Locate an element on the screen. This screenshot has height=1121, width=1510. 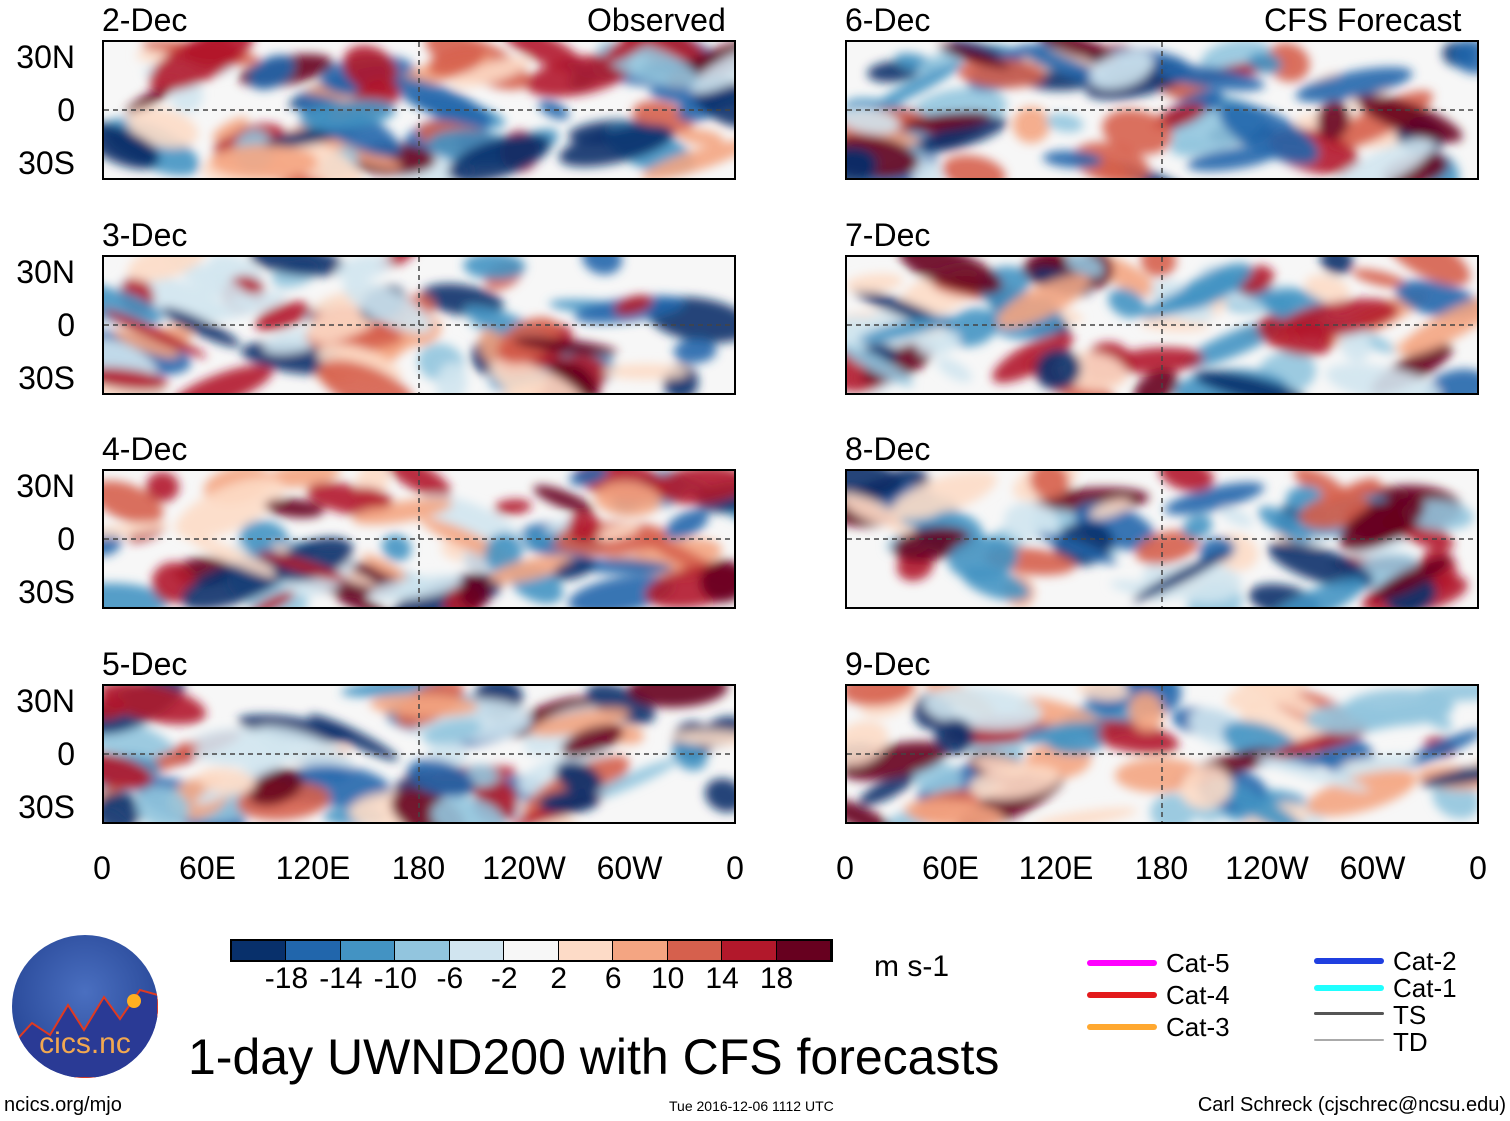
track-legend-label: Cat-4 is located at coordinates (1198, 995).